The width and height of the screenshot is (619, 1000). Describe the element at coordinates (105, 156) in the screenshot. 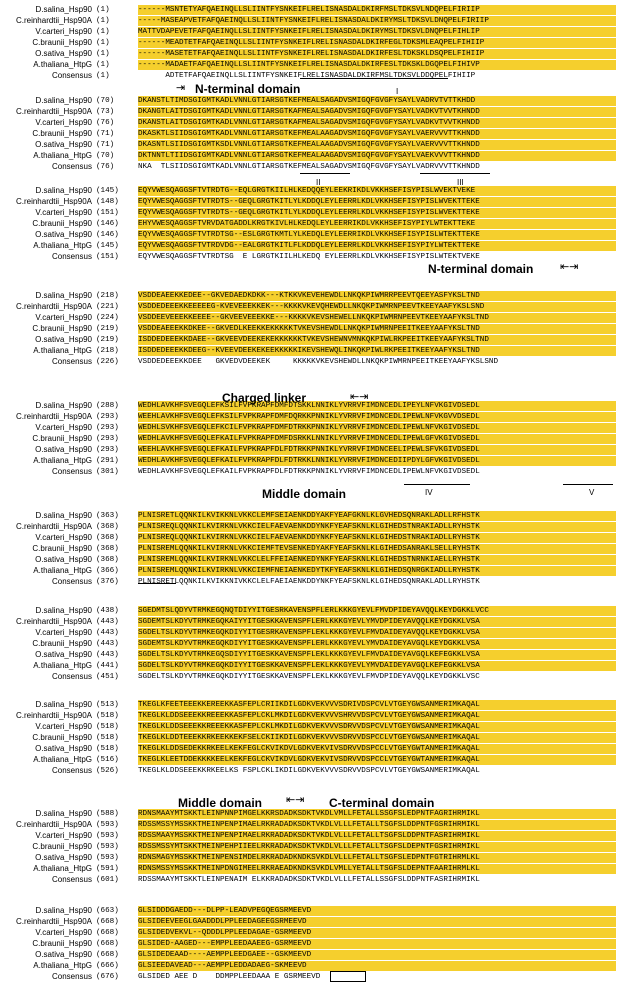

I see `sequence-position: (70)` at that location.